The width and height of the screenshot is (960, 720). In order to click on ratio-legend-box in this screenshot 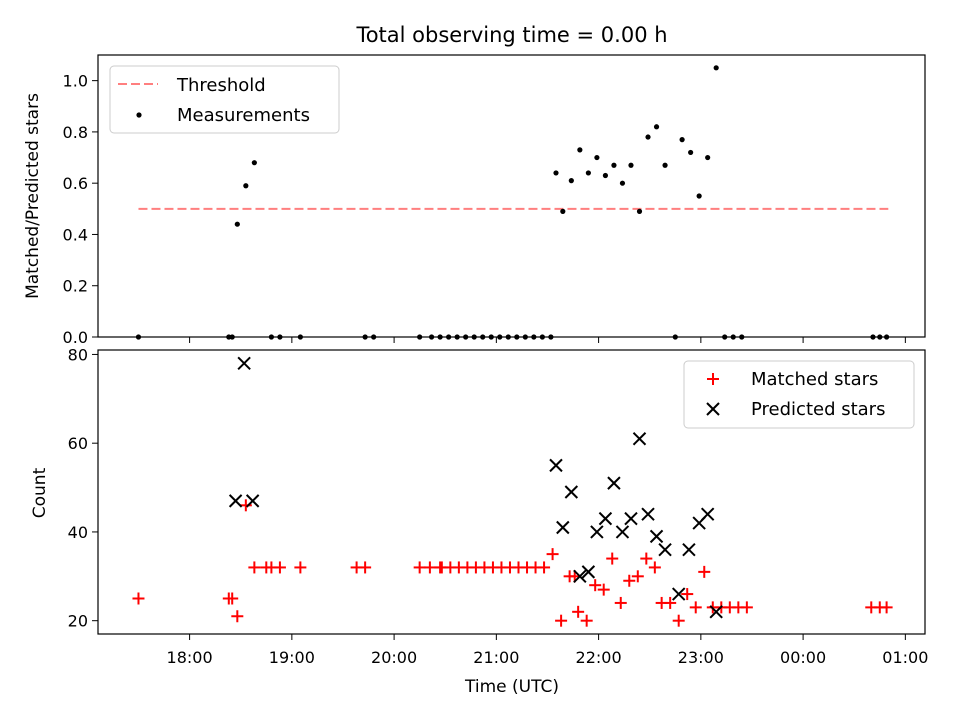, I will do `click(224, 99)`.